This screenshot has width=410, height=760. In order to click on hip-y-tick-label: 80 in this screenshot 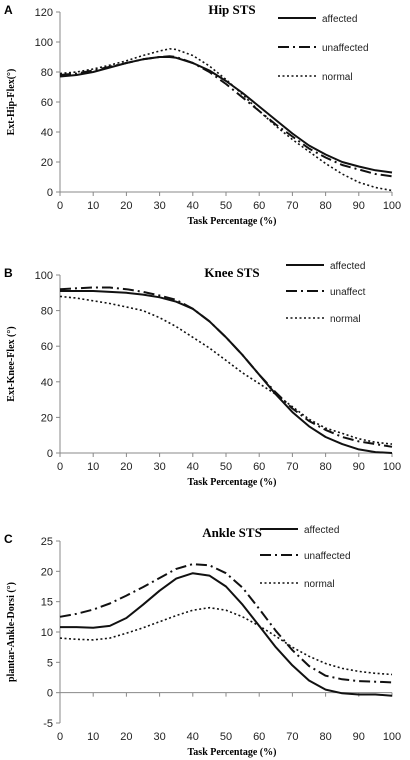, I will do `click(47, 73)`.